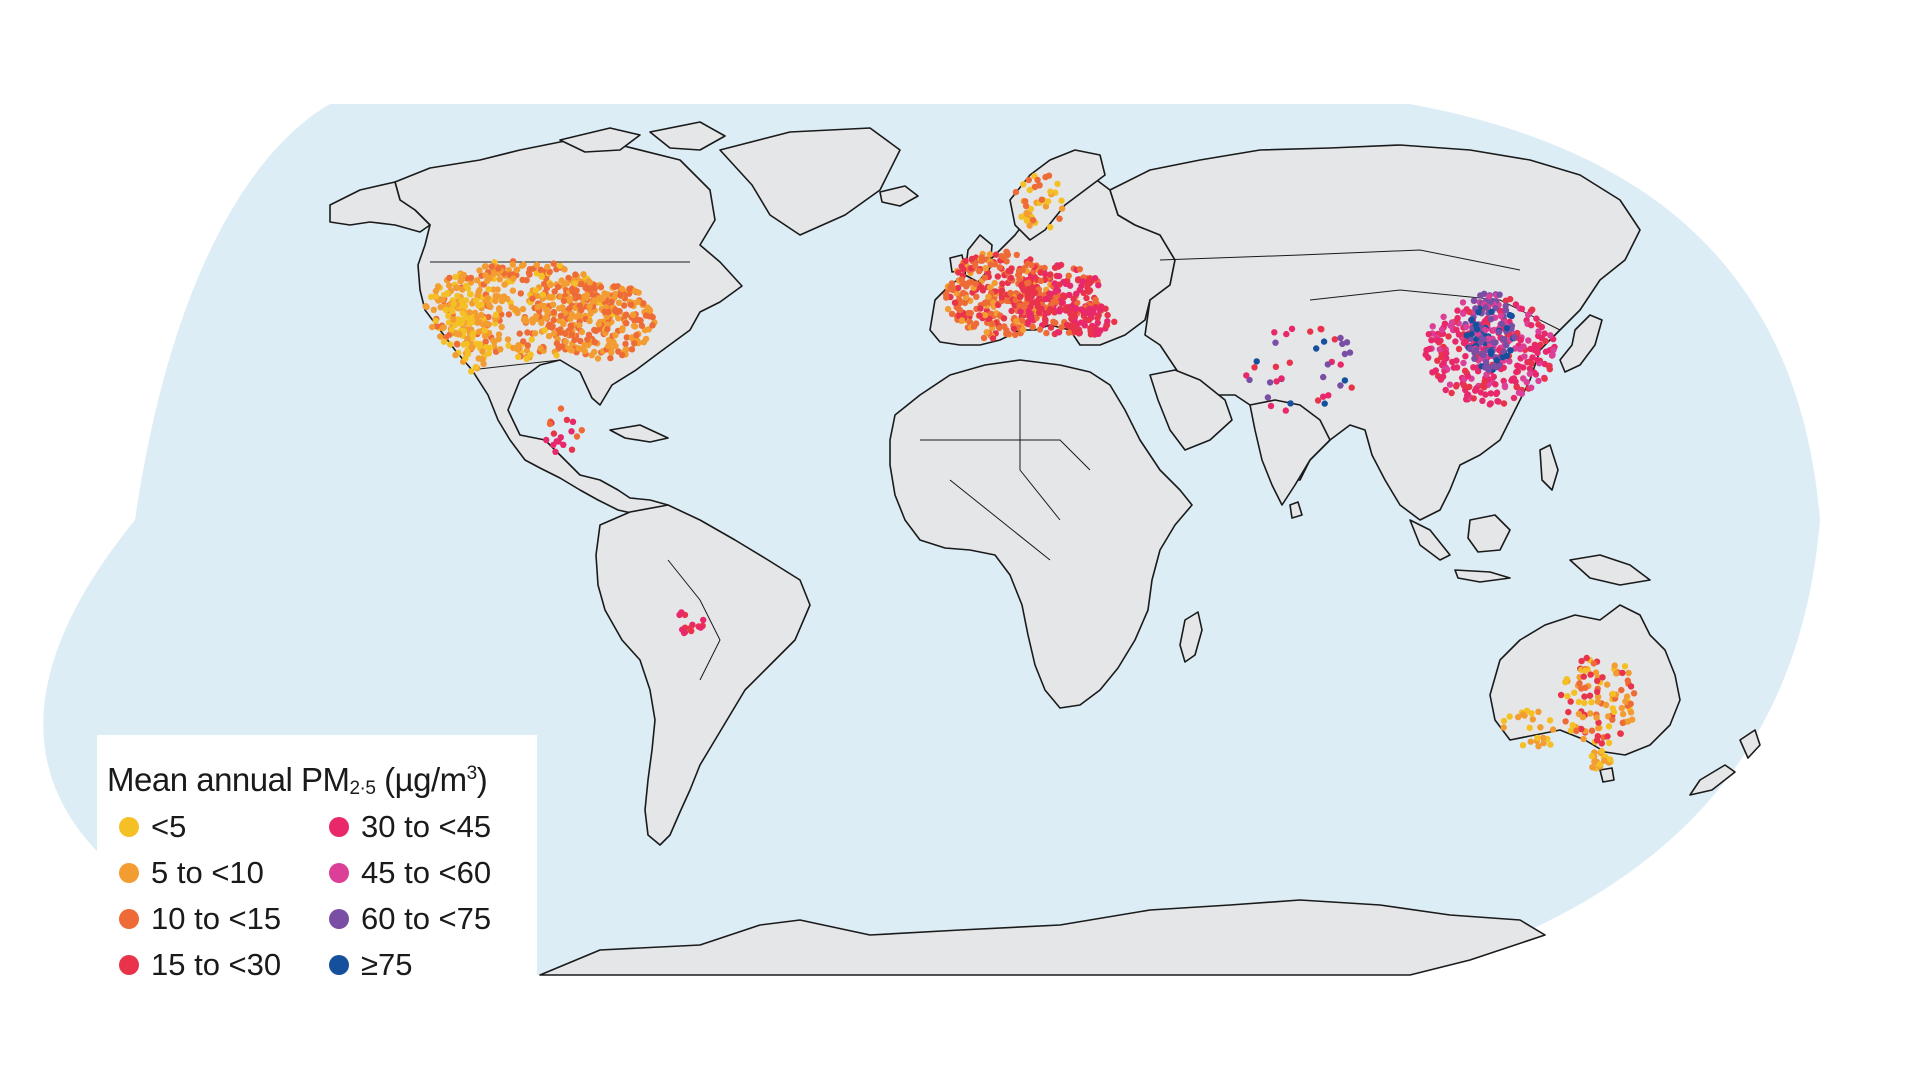  I want to click on legend-item: <5, so click(212, 827).